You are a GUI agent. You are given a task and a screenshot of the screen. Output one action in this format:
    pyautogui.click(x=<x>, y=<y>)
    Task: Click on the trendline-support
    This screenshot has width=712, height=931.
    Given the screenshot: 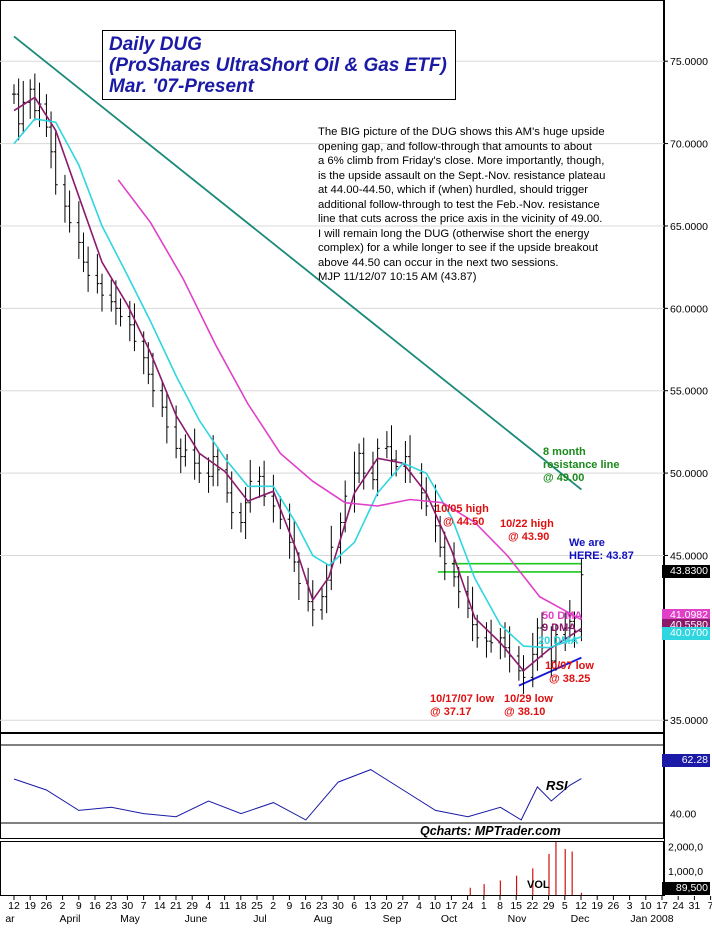 What is the action you would take?
    pyautogui.click(x=550, y=671)
    